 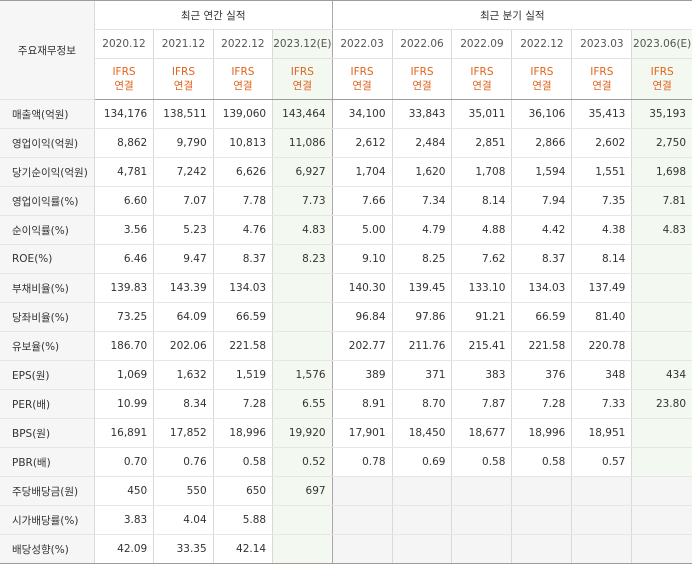 What do you see at coordinates (47, 433) in the screenshot?
I see `row-label: BPS(원)` at bounding box center [47, 433].